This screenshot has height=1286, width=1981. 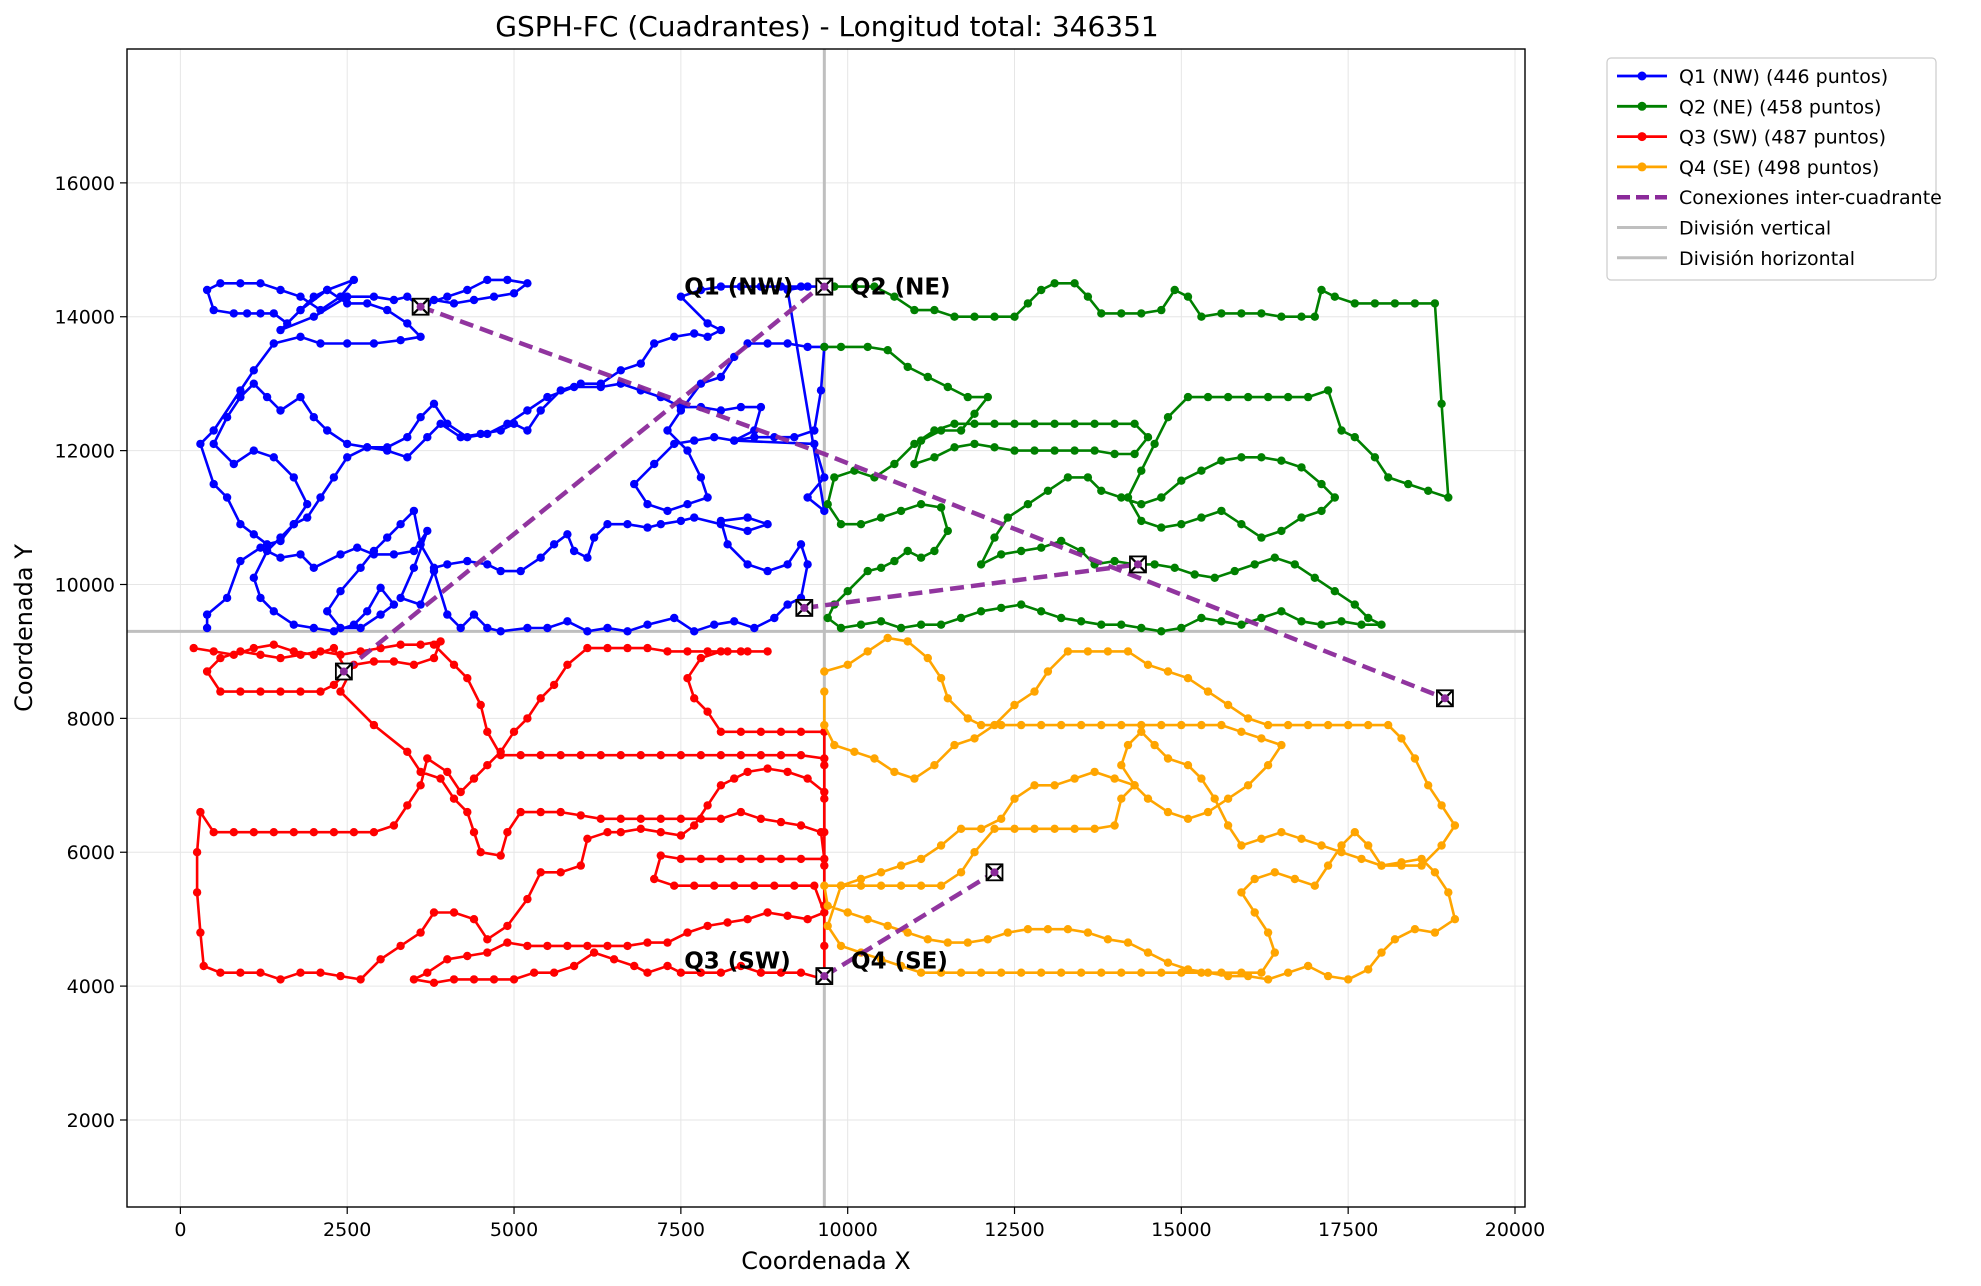 I want to click on legend-label: Q1 (NW) (446 puntos), so click(x=1783, y=77).